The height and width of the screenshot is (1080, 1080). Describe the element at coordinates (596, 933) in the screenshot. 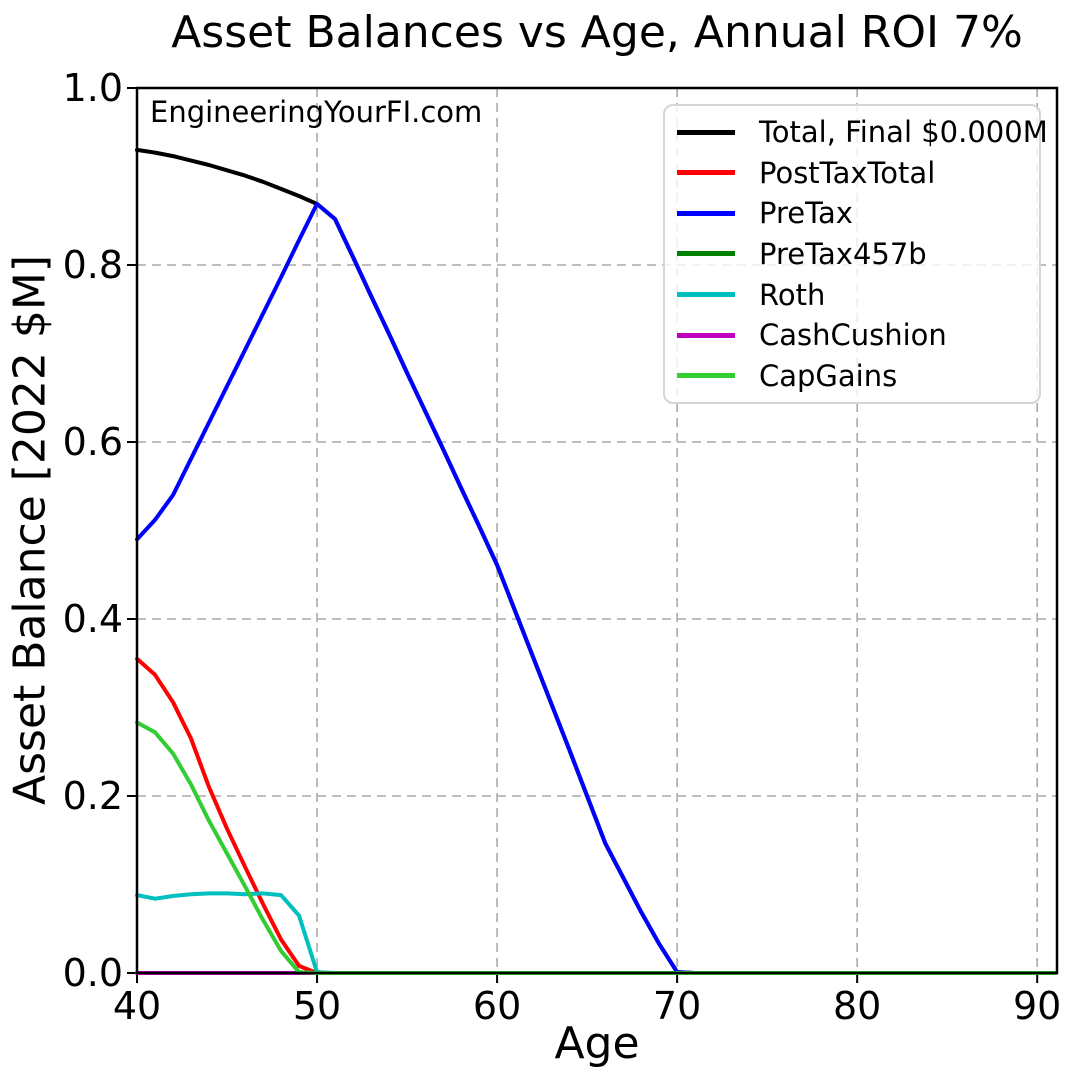

I see `series-line-roth` at that location.